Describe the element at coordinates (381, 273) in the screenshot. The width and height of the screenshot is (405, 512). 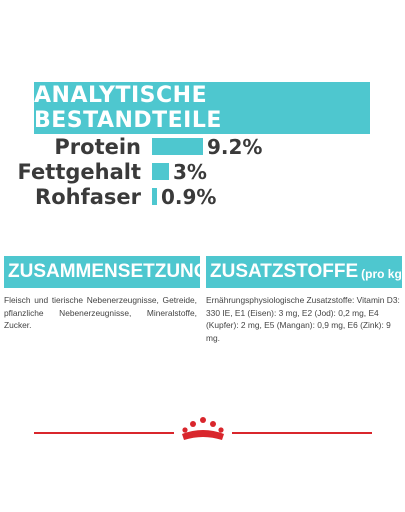
I see `additives-title-suffix: (pro kg)` at that location.